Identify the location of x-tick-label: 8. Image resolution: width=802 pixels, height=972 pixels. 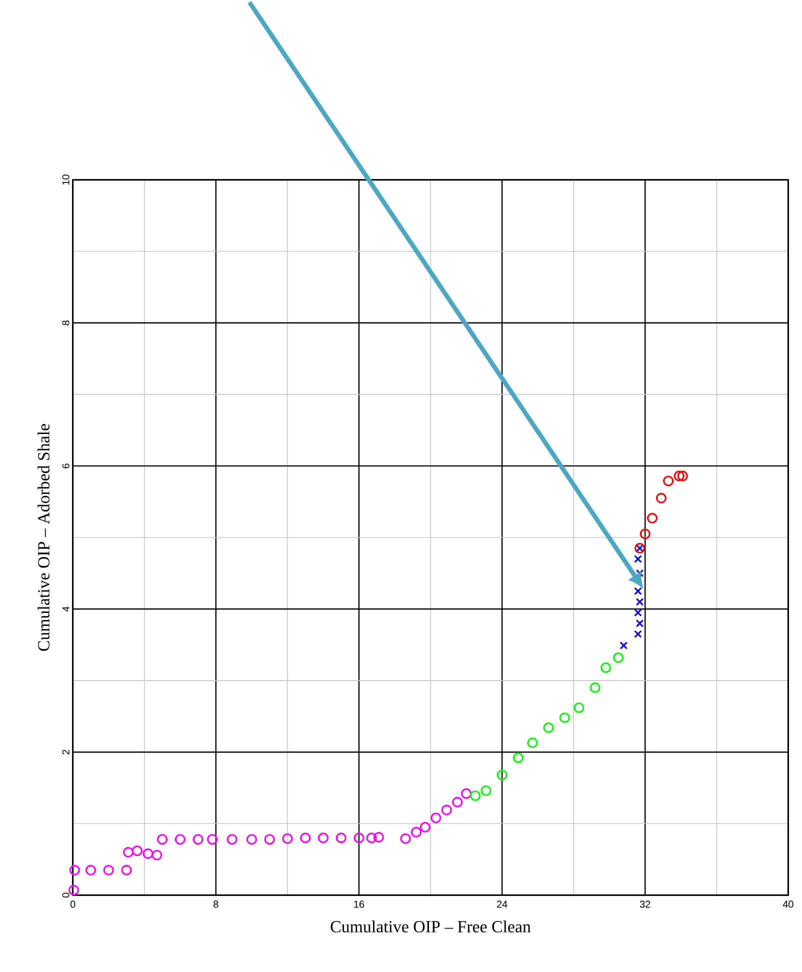
(216, 904).